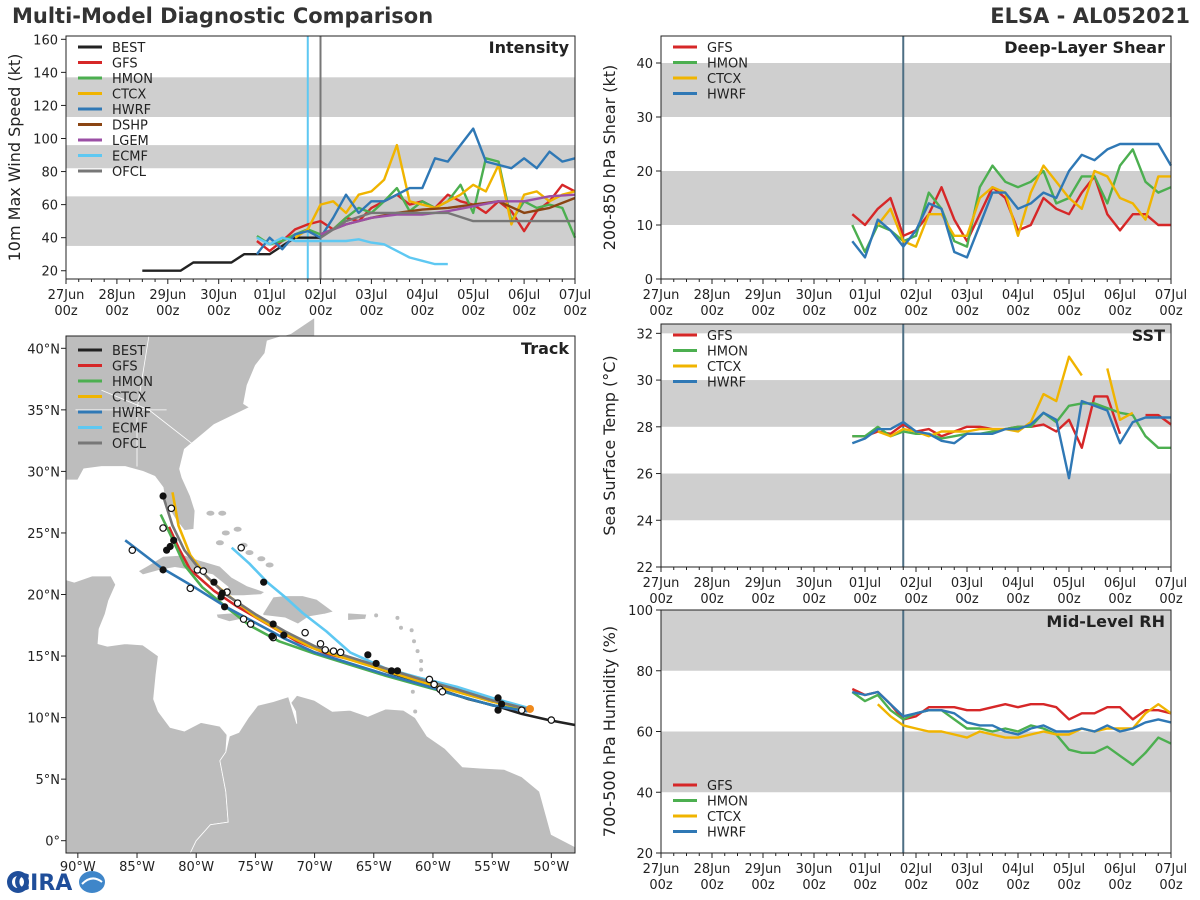 This screenshot has height=900, width=1200. Describe the element at coordinates (644, 733) in the screenshot. I see `y-tick-label: 60` at that location.